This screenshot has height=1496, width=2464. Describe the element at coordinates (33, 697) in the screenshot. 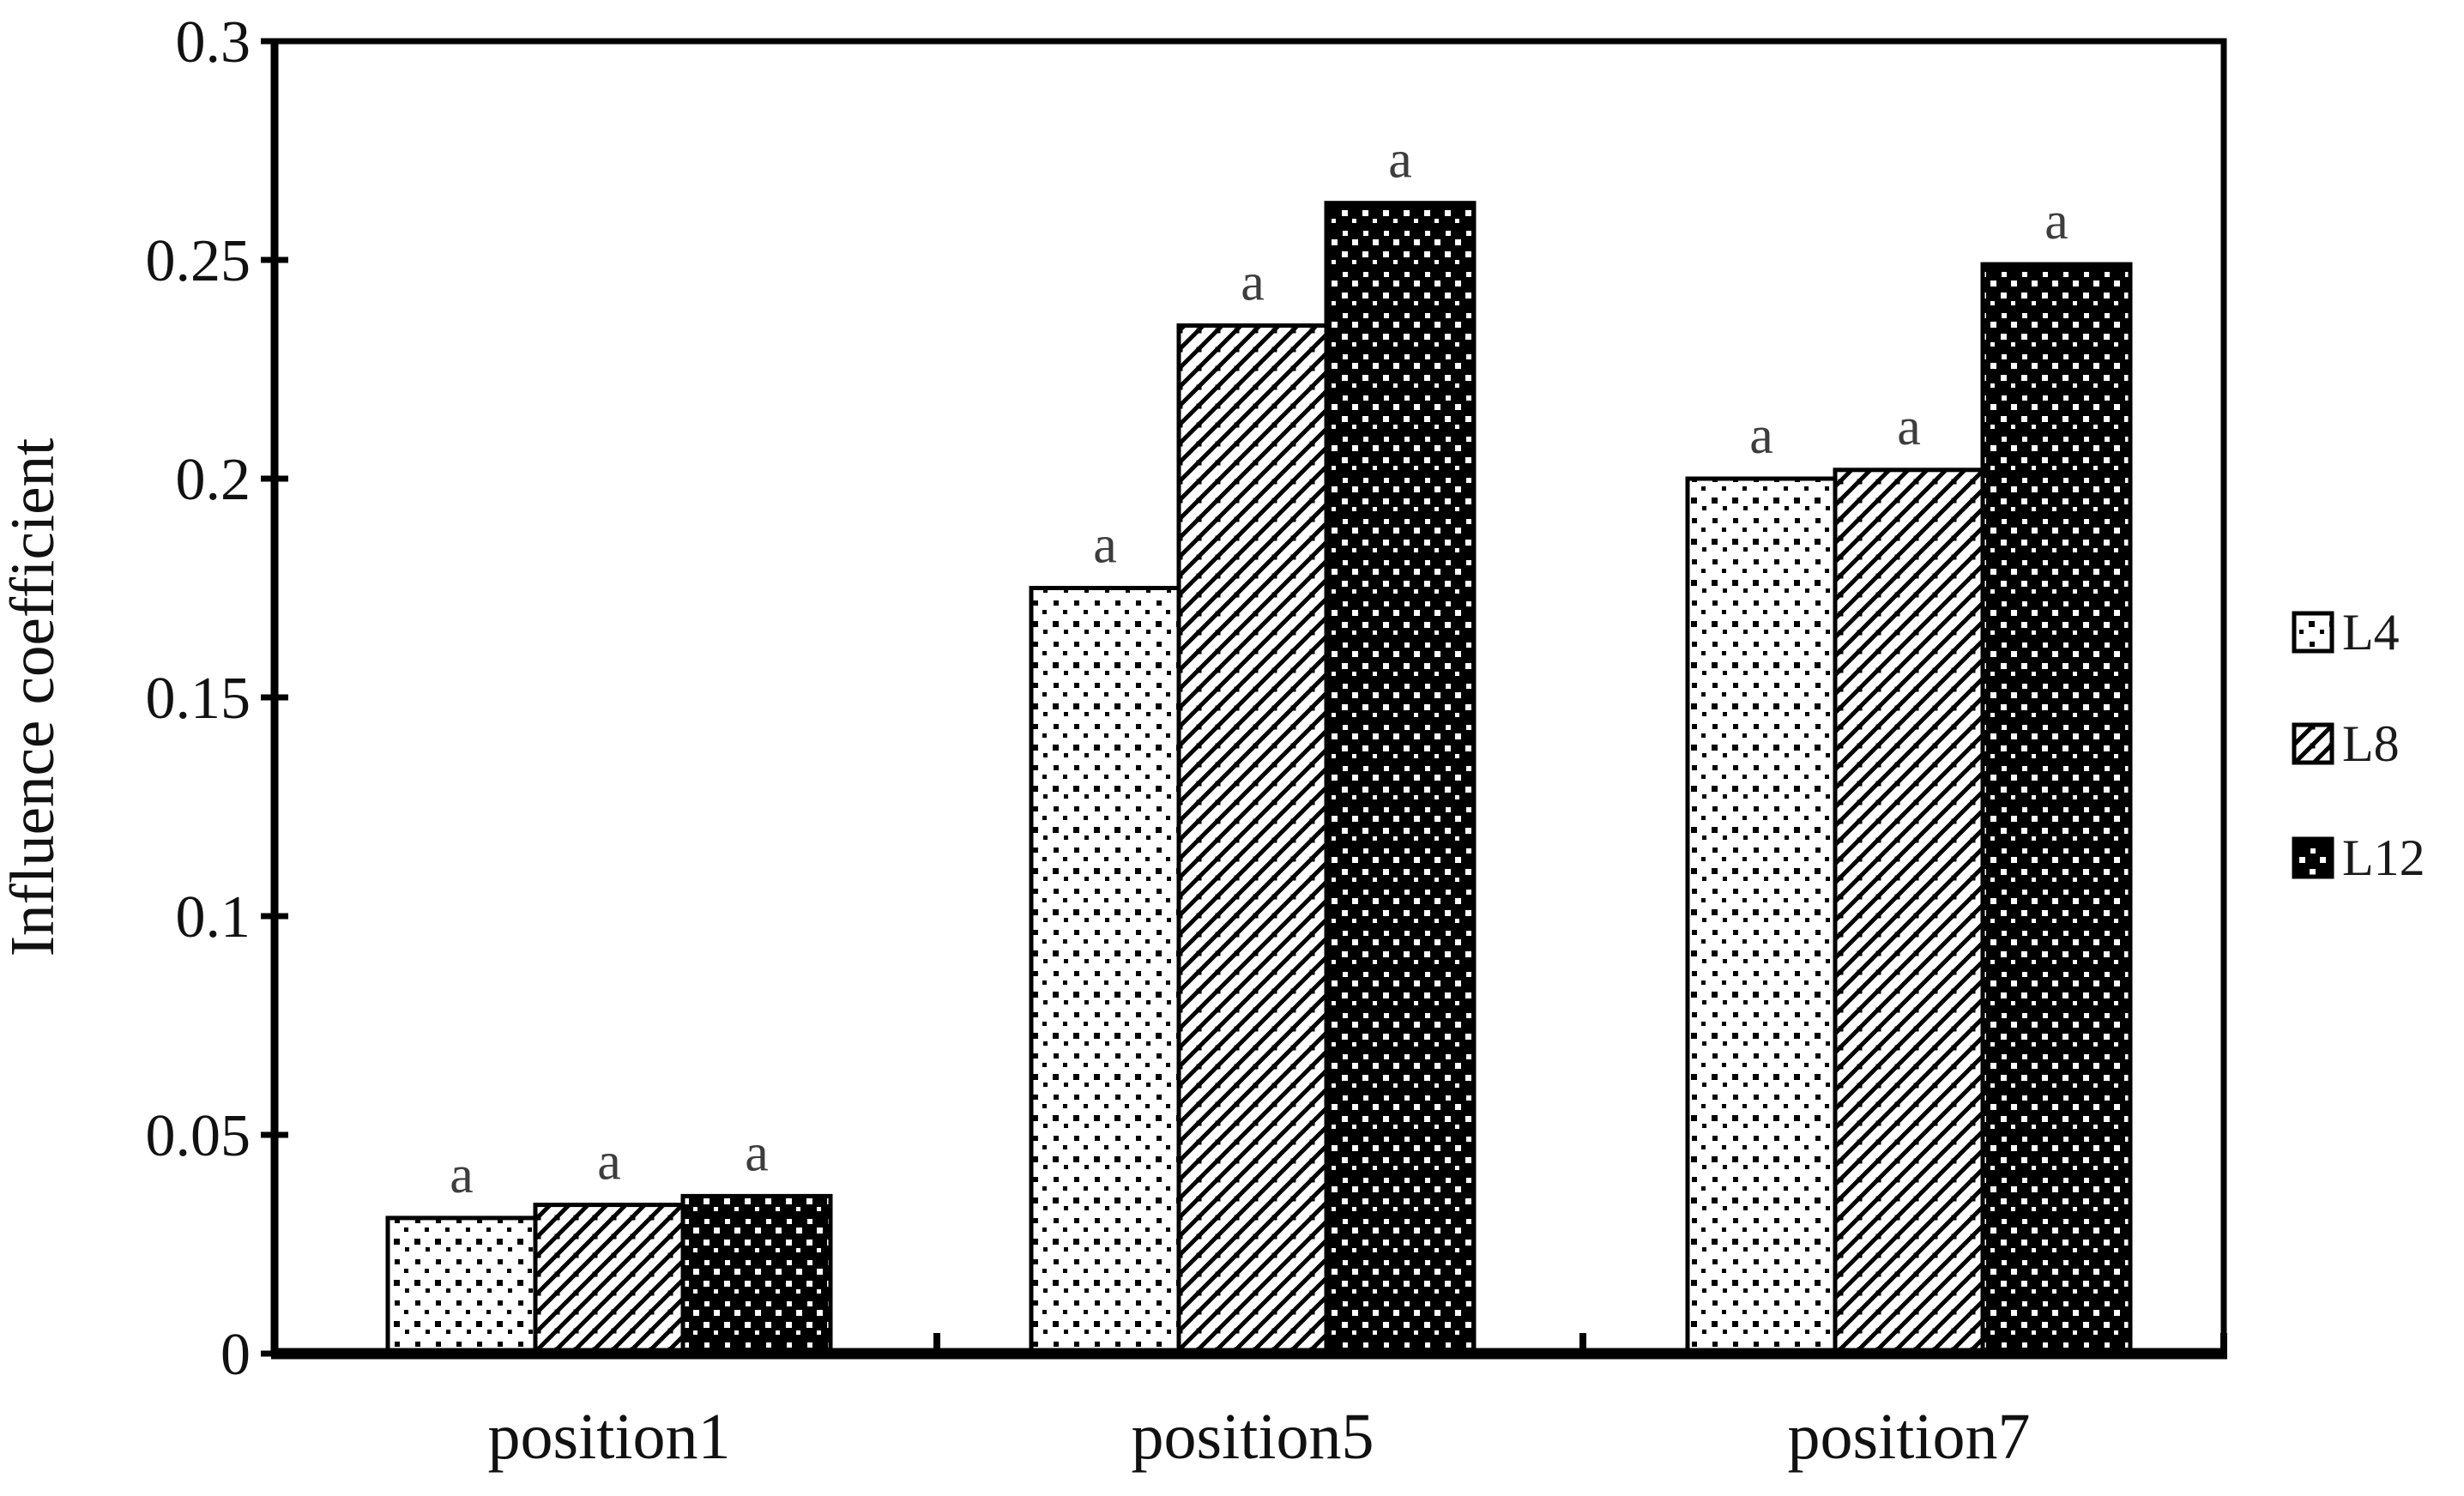

I see `y-axis-title: Influence coefficient` at that location.